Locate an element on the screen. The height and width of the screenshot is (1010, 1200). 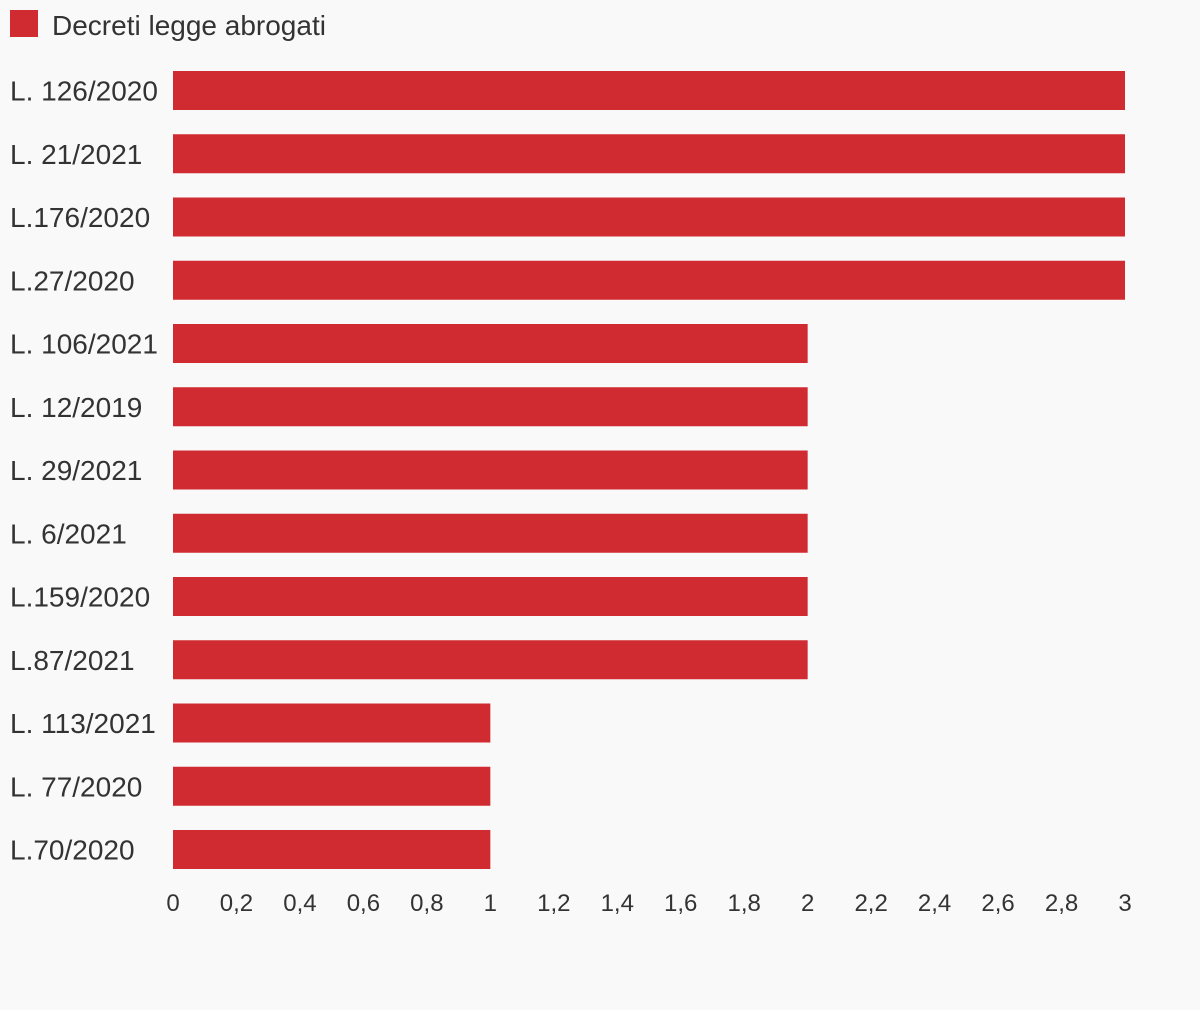
category-label: L. 29/2021 is located at coordinates (76, 470).